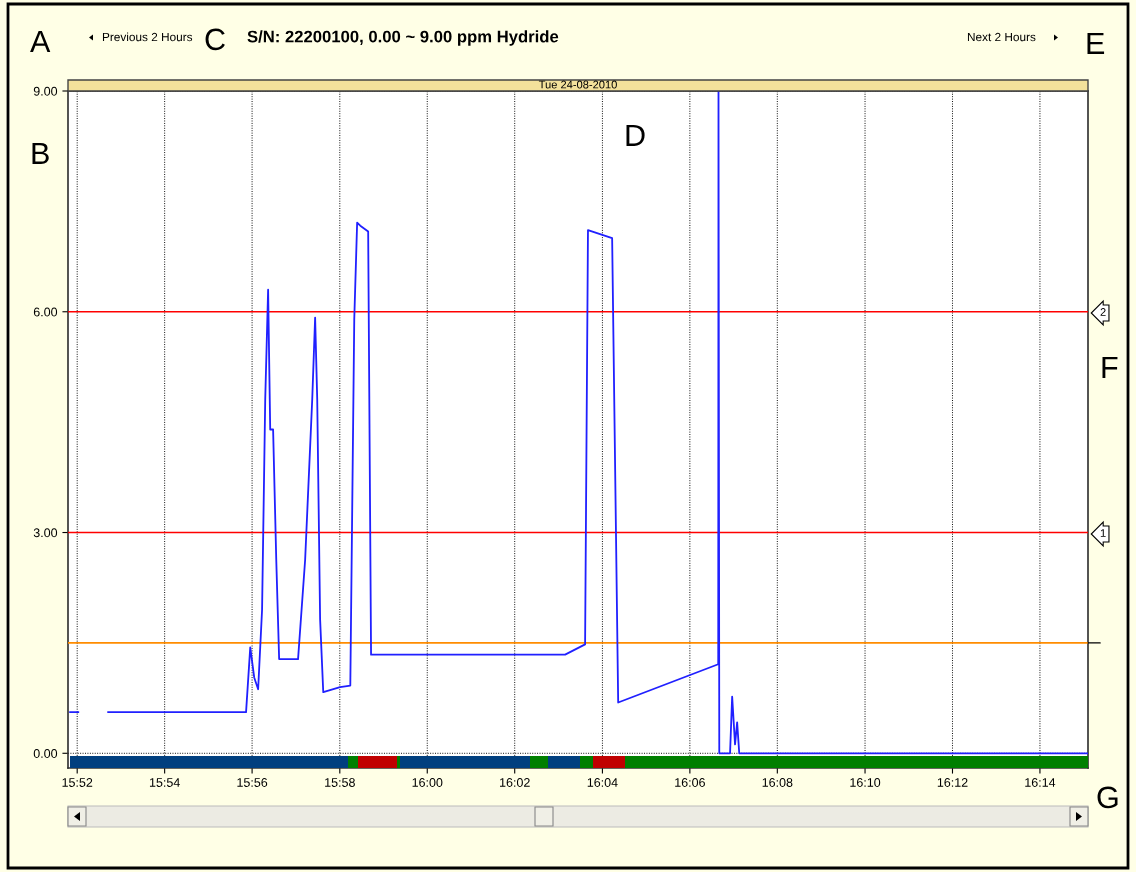  What do you see at coordinates (403, 38) in the screenshot?
I see `chart-title: S/N: 22200100, 0.00 ~ 9.00 ppm Hydride` at bounding box center [403, 38].